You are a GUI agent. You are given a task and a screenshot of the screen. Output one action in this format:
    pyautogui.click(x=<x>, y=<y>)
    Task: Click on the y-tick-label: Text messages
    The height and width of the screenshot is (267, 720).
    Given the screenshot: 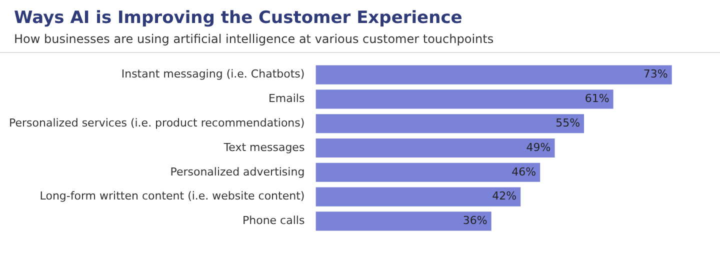 What is the action you would take?
    pyautogui.click(x=263, y=147)
    